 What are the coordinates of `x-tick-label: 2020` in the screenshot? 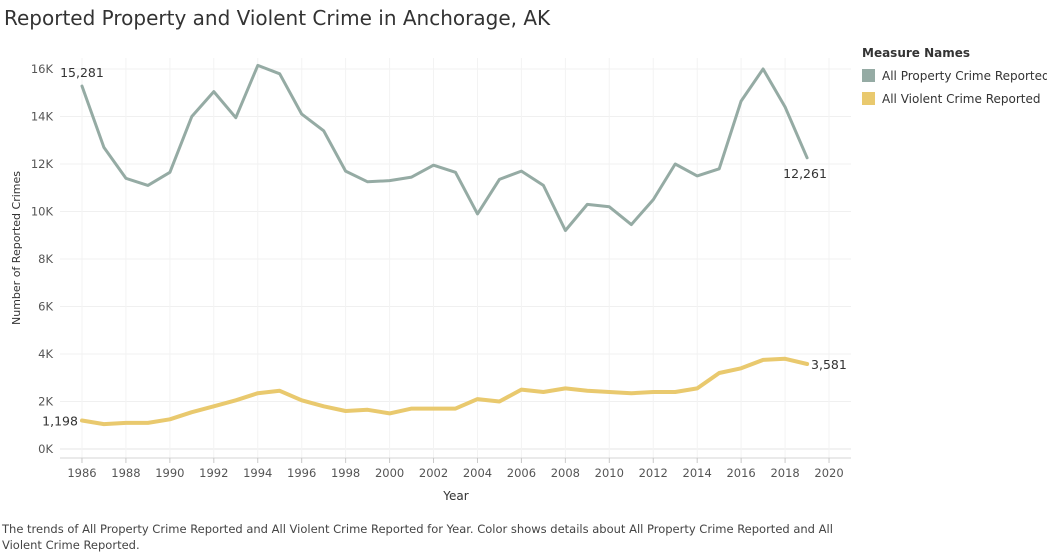 It's located at (828, 473).